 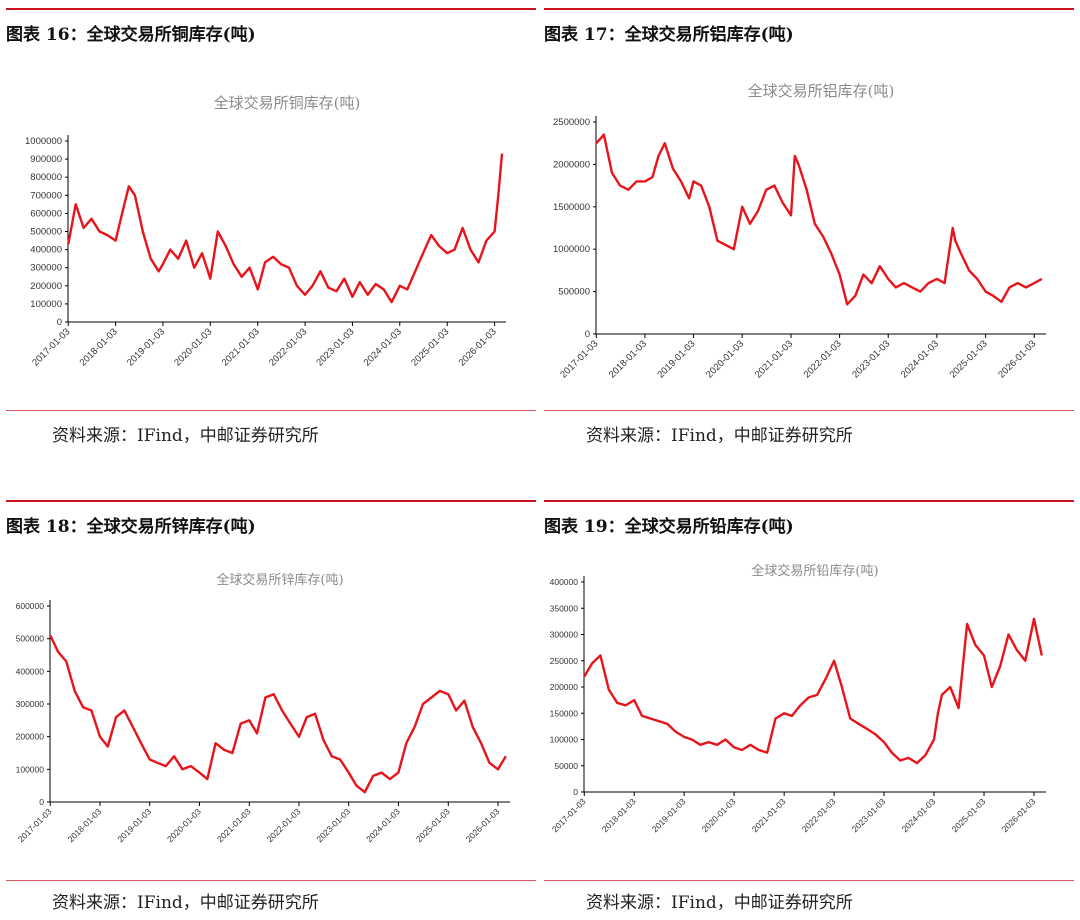 What do you see at coordinates (669, 35) in the screenshot?
I see `figure-title: 图表 17：全球交易所铝库存(吨)` at bounding box center [669, 35].